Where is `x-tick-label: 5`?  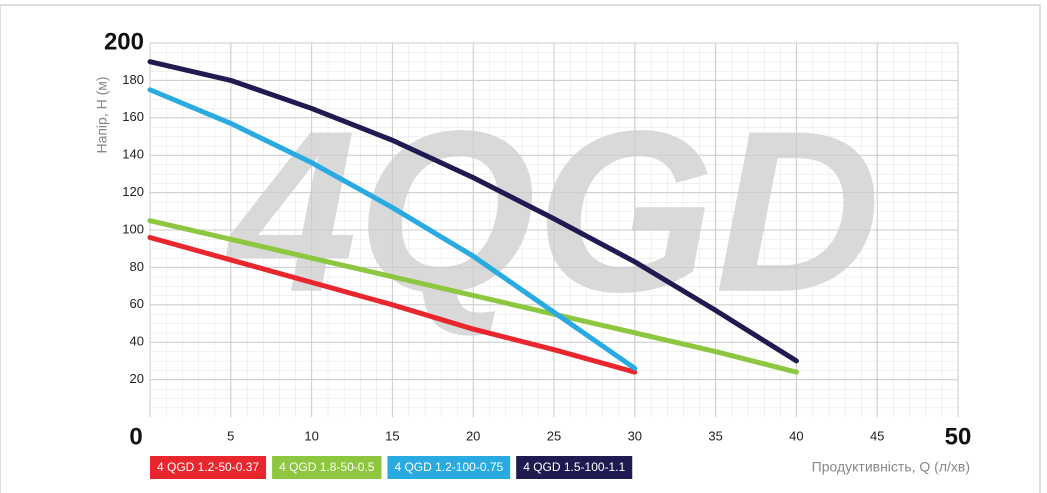 x-tick-label: 5 is located at coordinates (230, 435).